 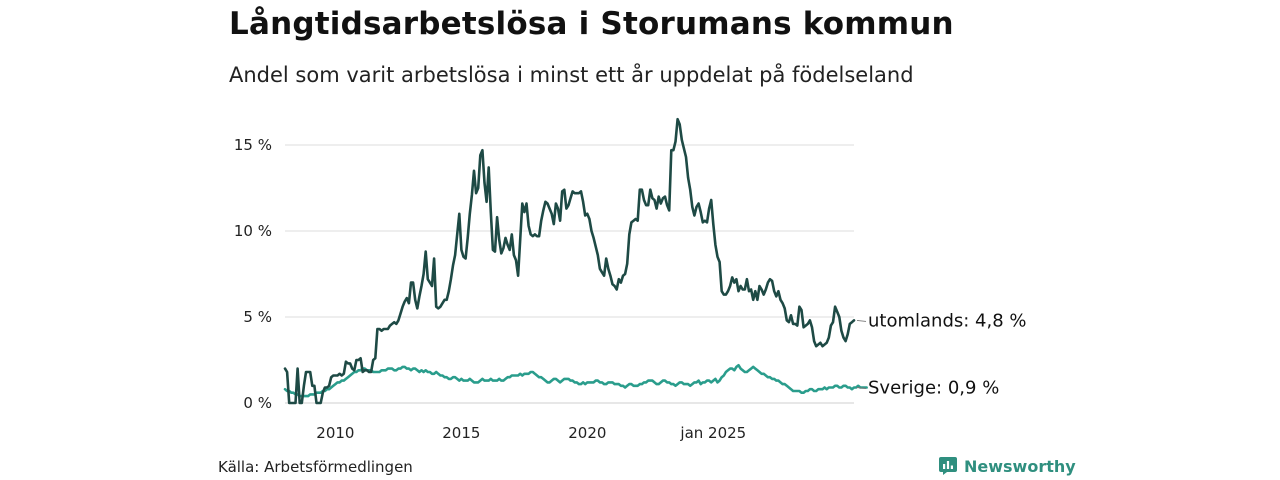 What do you see at coordinates (257, 403) in the screenshot?
I see `y-tick-label: 0 %` at bounding box center [257, 403].